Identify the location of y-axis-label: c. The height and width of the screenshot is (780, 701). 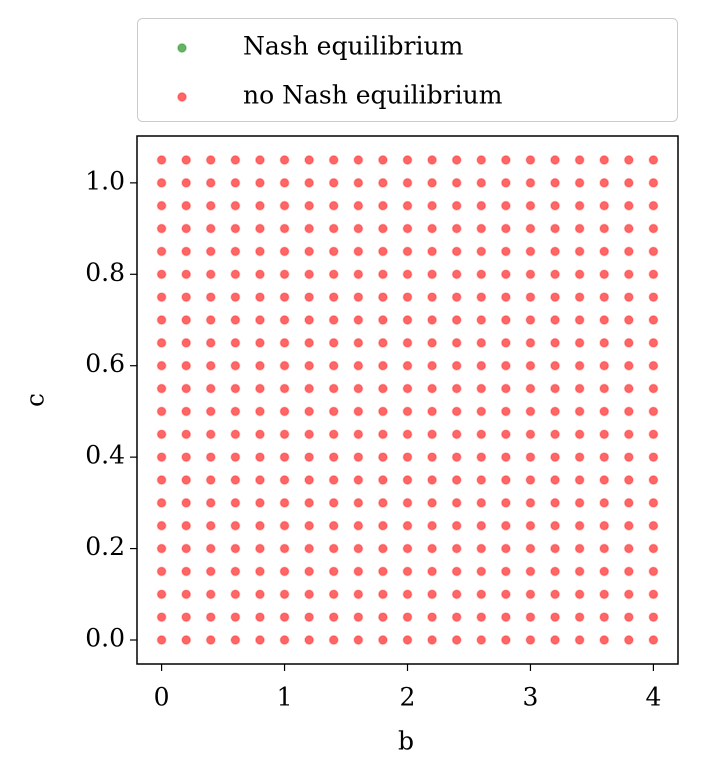
(35, 400).